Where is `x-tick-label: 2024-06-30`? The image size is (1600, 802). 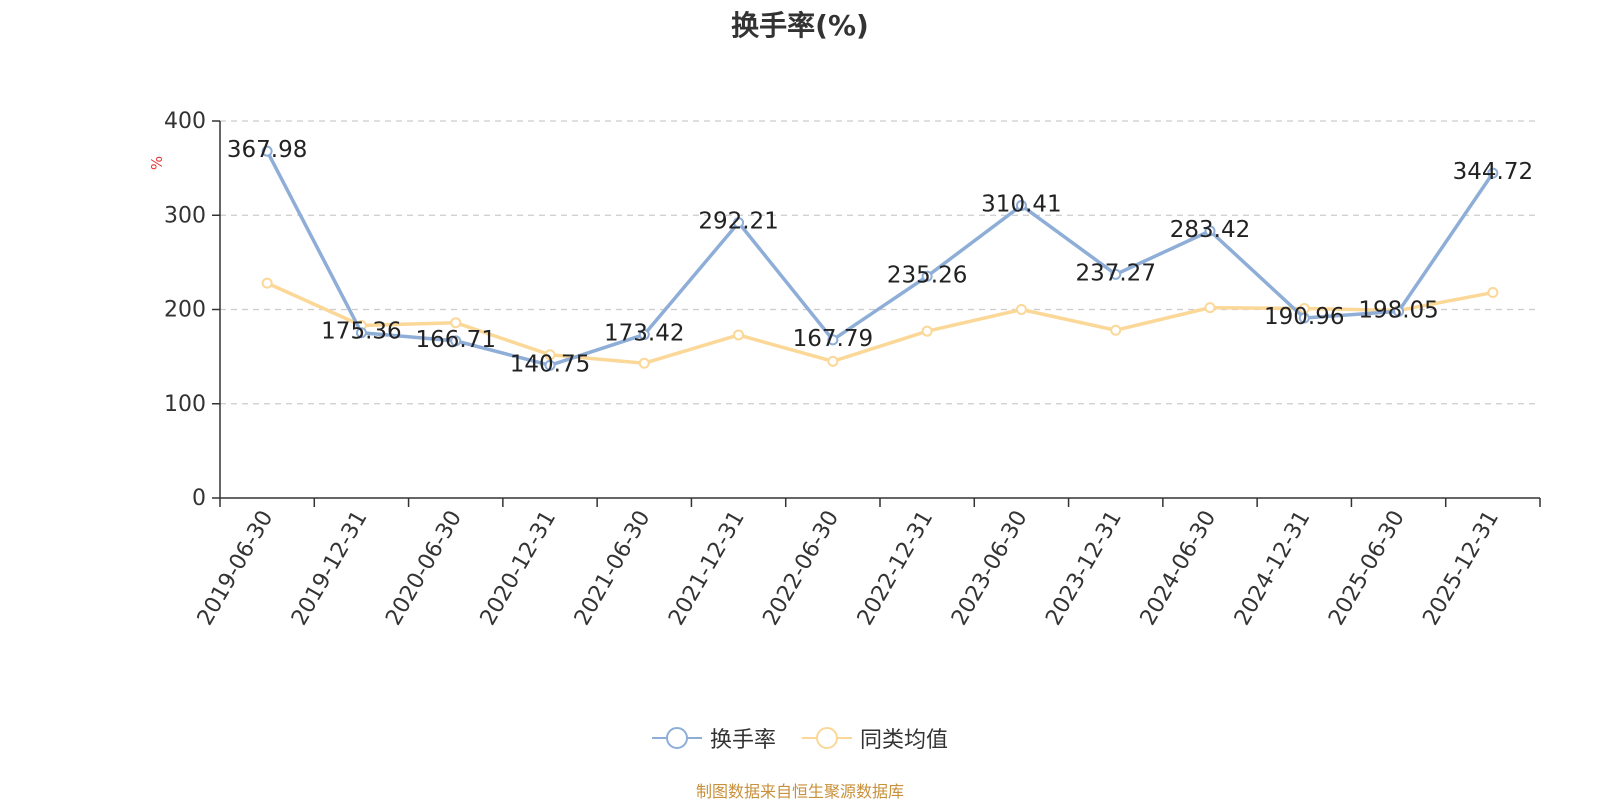 x-tick-label: 2024-06-30 is located at coordinates (1179, 568).